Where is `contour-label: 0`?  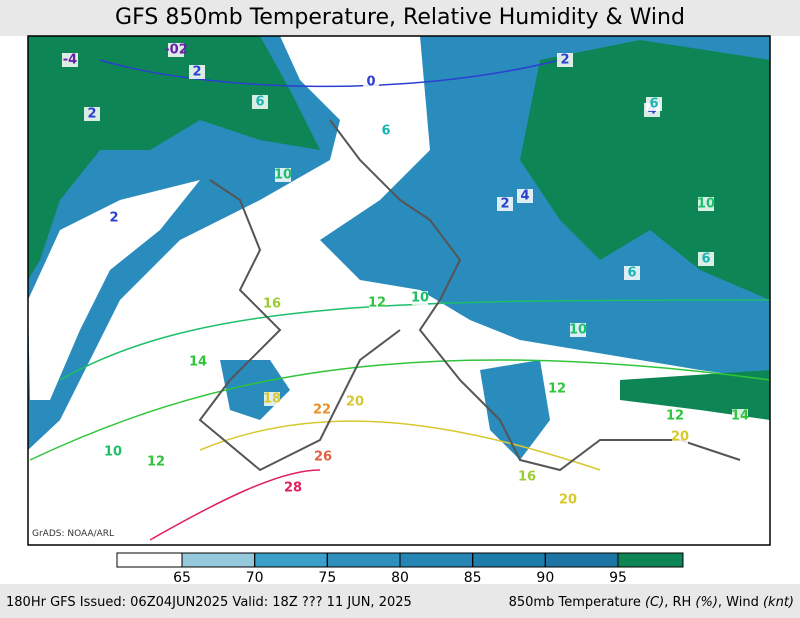 contour-label: 0 is located at coordinates (370, 82).